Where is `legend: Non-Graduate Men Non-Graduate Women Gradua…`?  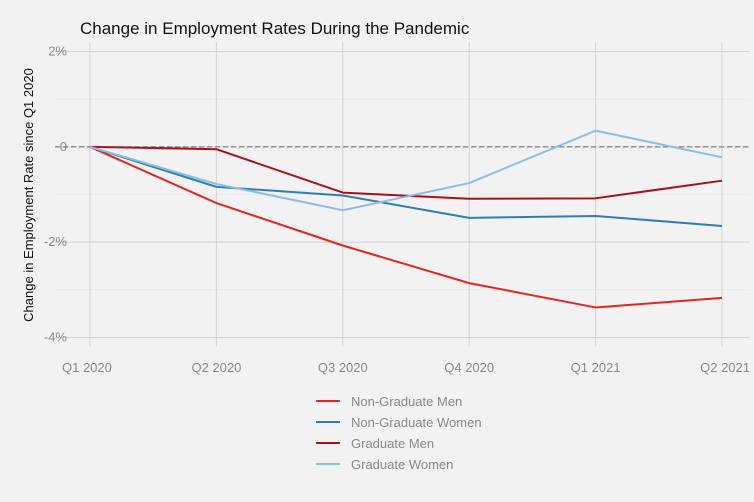 legend: Non-Graduate Men Non-Graduate Women Gradua… is located at coordinates (399, 433).